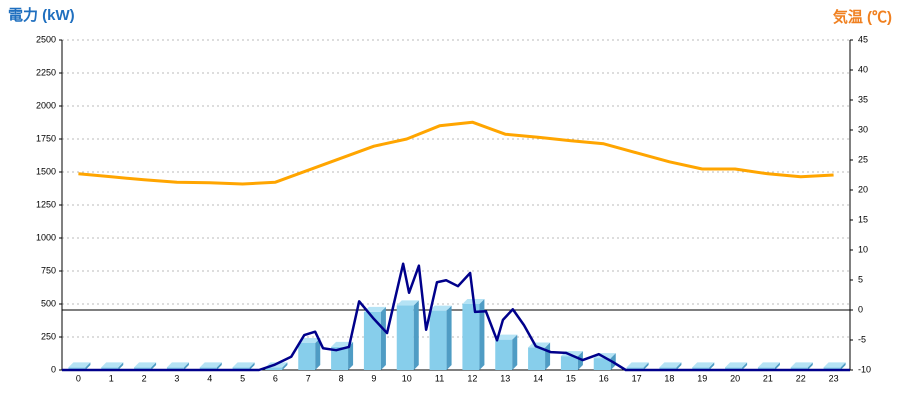  What do you see at coordinates (209, 378) in the screenshot?
I see `x-tick-label: 4` at bounding box center [209, 378].